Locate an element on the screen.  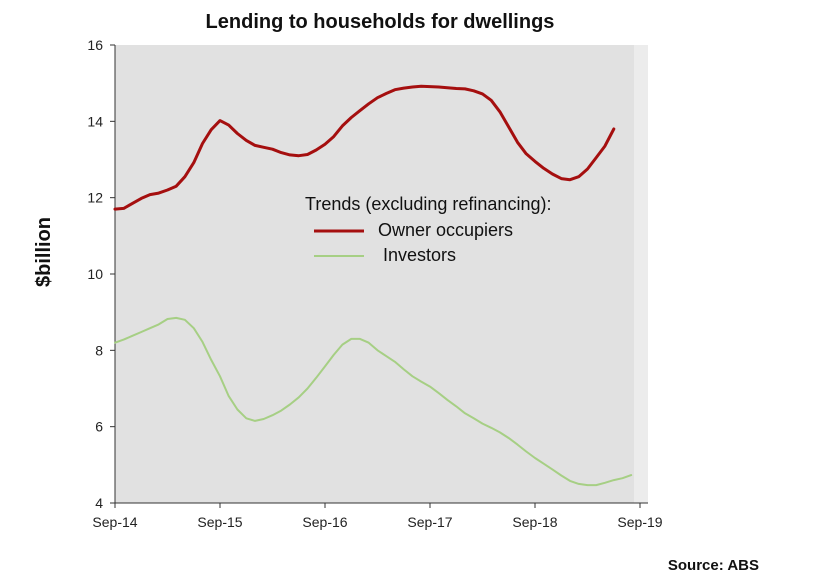
x-tick-label: Sep-19 is located at coordinates (639, 522).